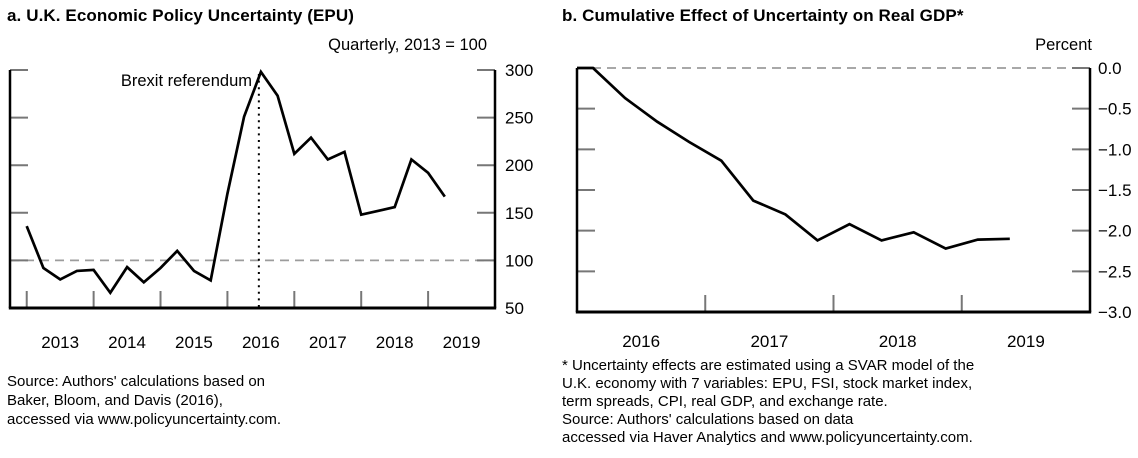 This screenshot has width=1138, height=458. What do you see at coordinates (1115, 271) in the screenshot?
I see `svg-text: −2.5` at bounding box center [1115, 271].